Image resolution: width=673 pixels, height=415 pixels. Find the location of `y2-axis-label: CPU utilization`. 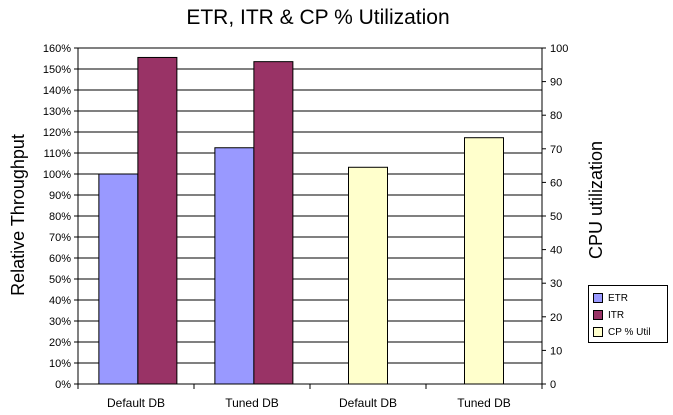

y2-axis-label: CPU utilization is located at coordinates (596, 200).